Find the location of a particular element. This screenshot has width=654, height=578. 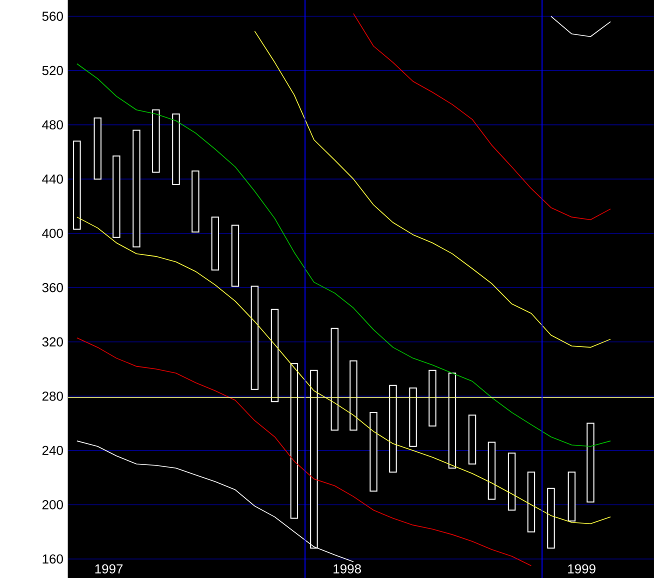

y-tick-label: 560 is located at coordinates (52, 16).